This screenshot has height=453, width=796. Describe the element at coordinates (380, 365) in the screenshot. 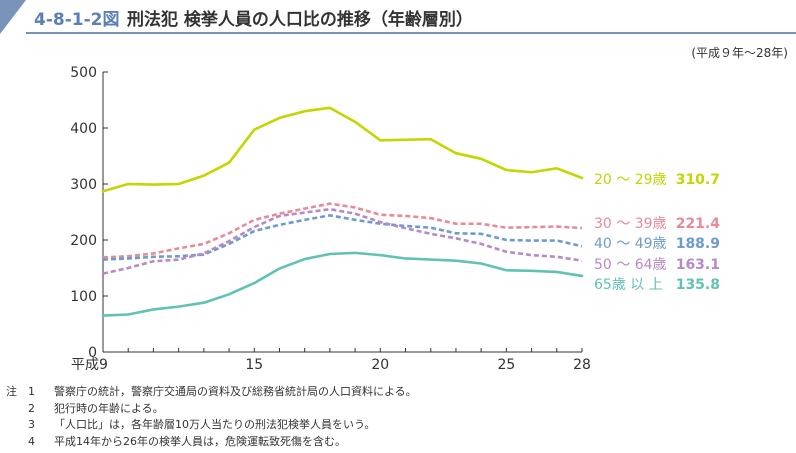

I see `x-tick-label: 20` at that location.